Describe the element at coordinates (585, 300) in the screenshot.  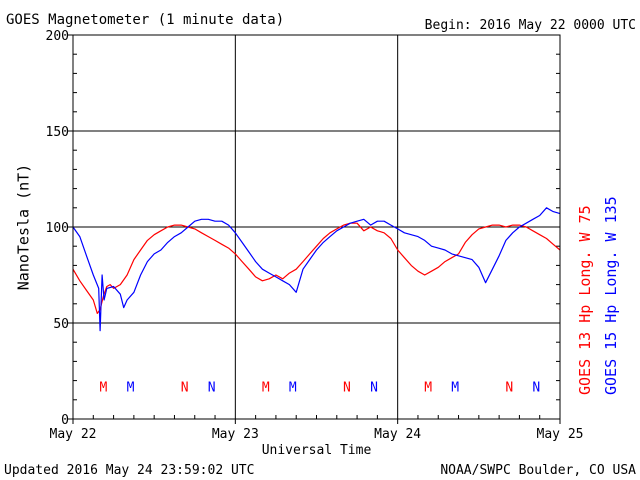
I see `legend-goes13: GOES 13 Hp Long. W 75` at that location.